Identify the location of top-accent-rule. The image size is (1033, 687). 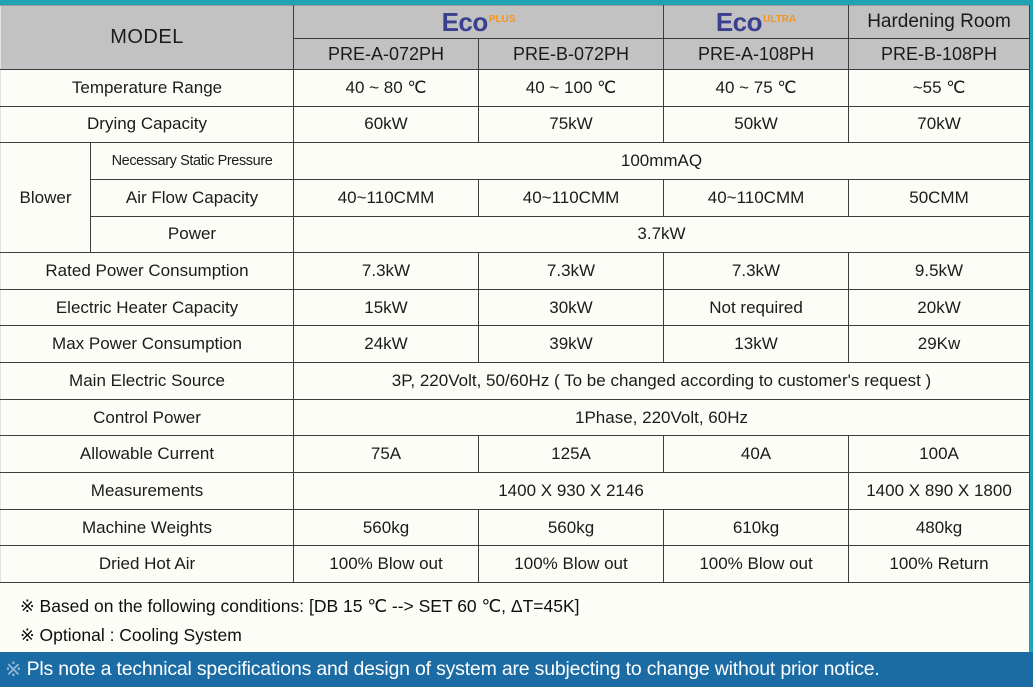
(516, 2).